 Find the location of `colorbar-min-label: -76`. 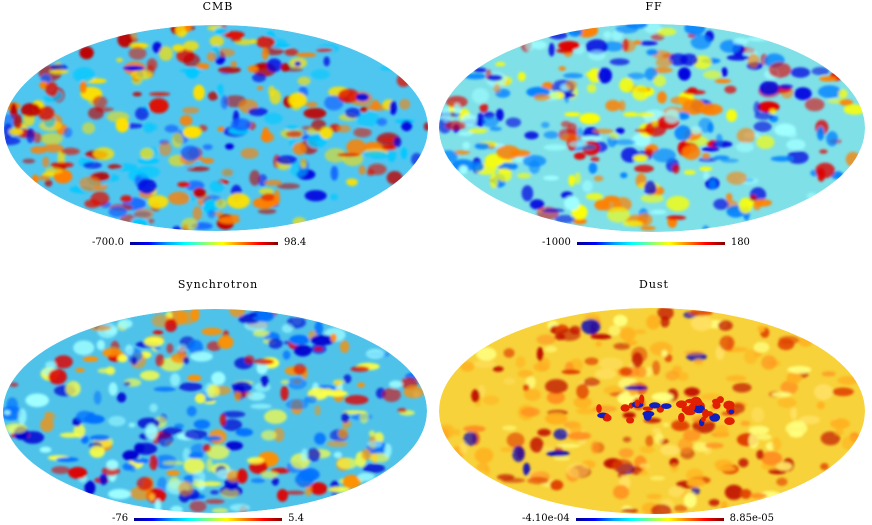

colorbar-min-label: -76 is located at coordinates (120, 518).